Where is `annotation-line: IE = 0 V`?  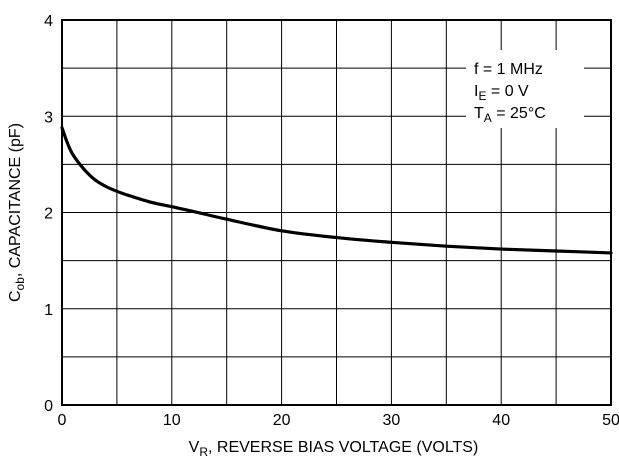
annotation-line: IE = 0 V is located at coordinates (501, 93).